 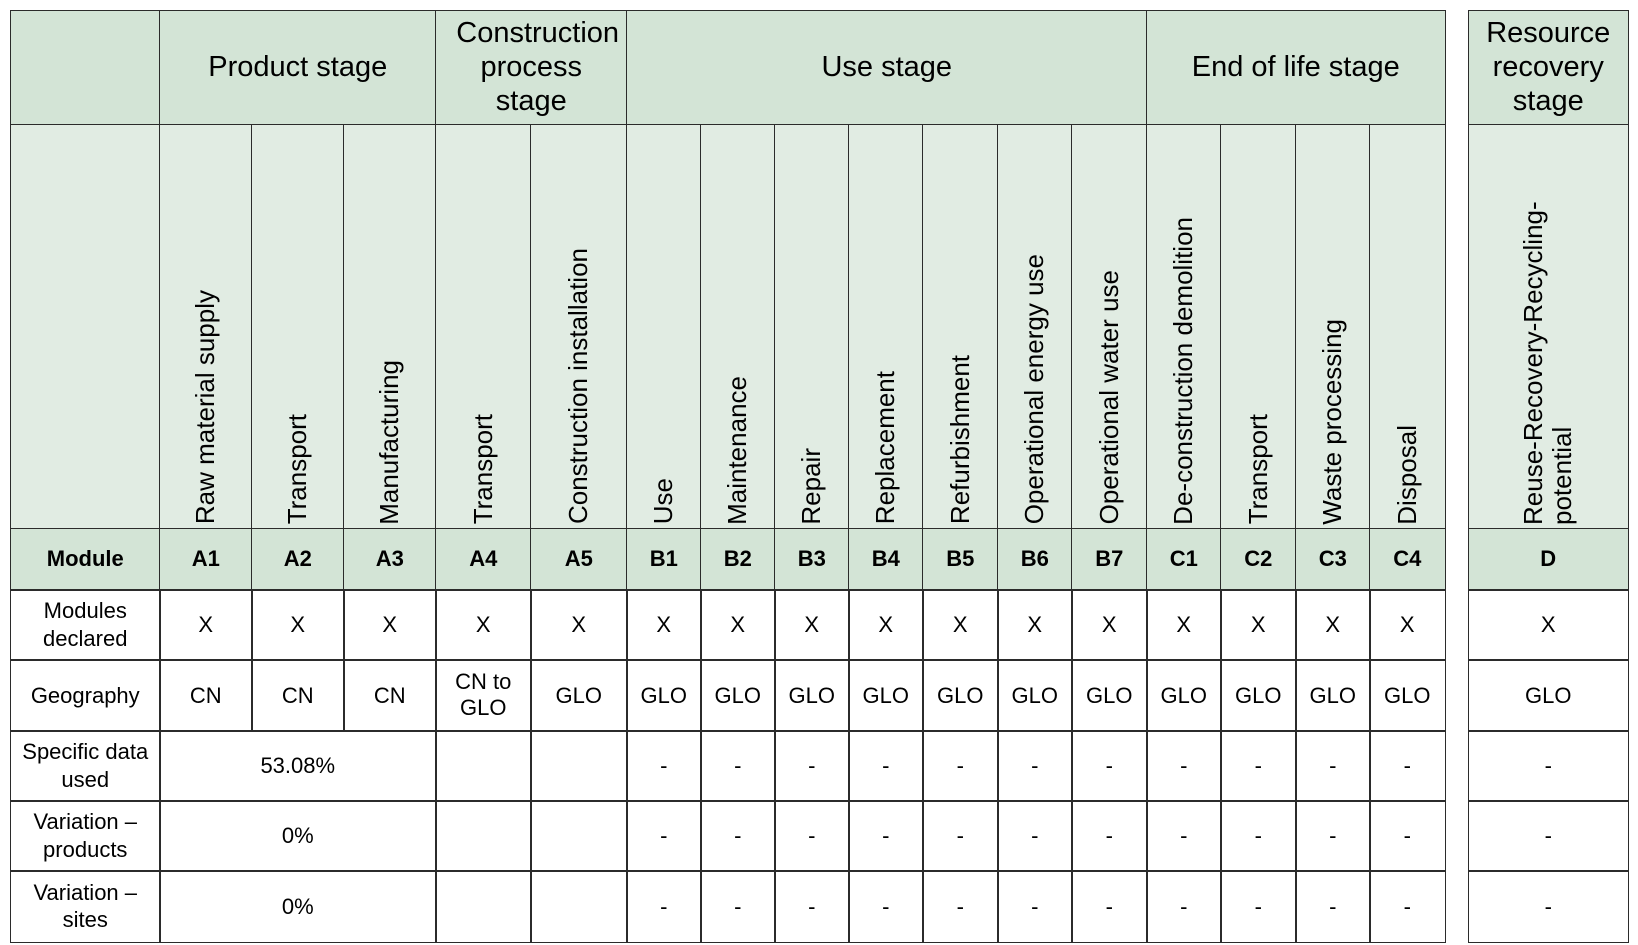 I want to click on row-label-module-text: Module, so click(x=85, y=559).